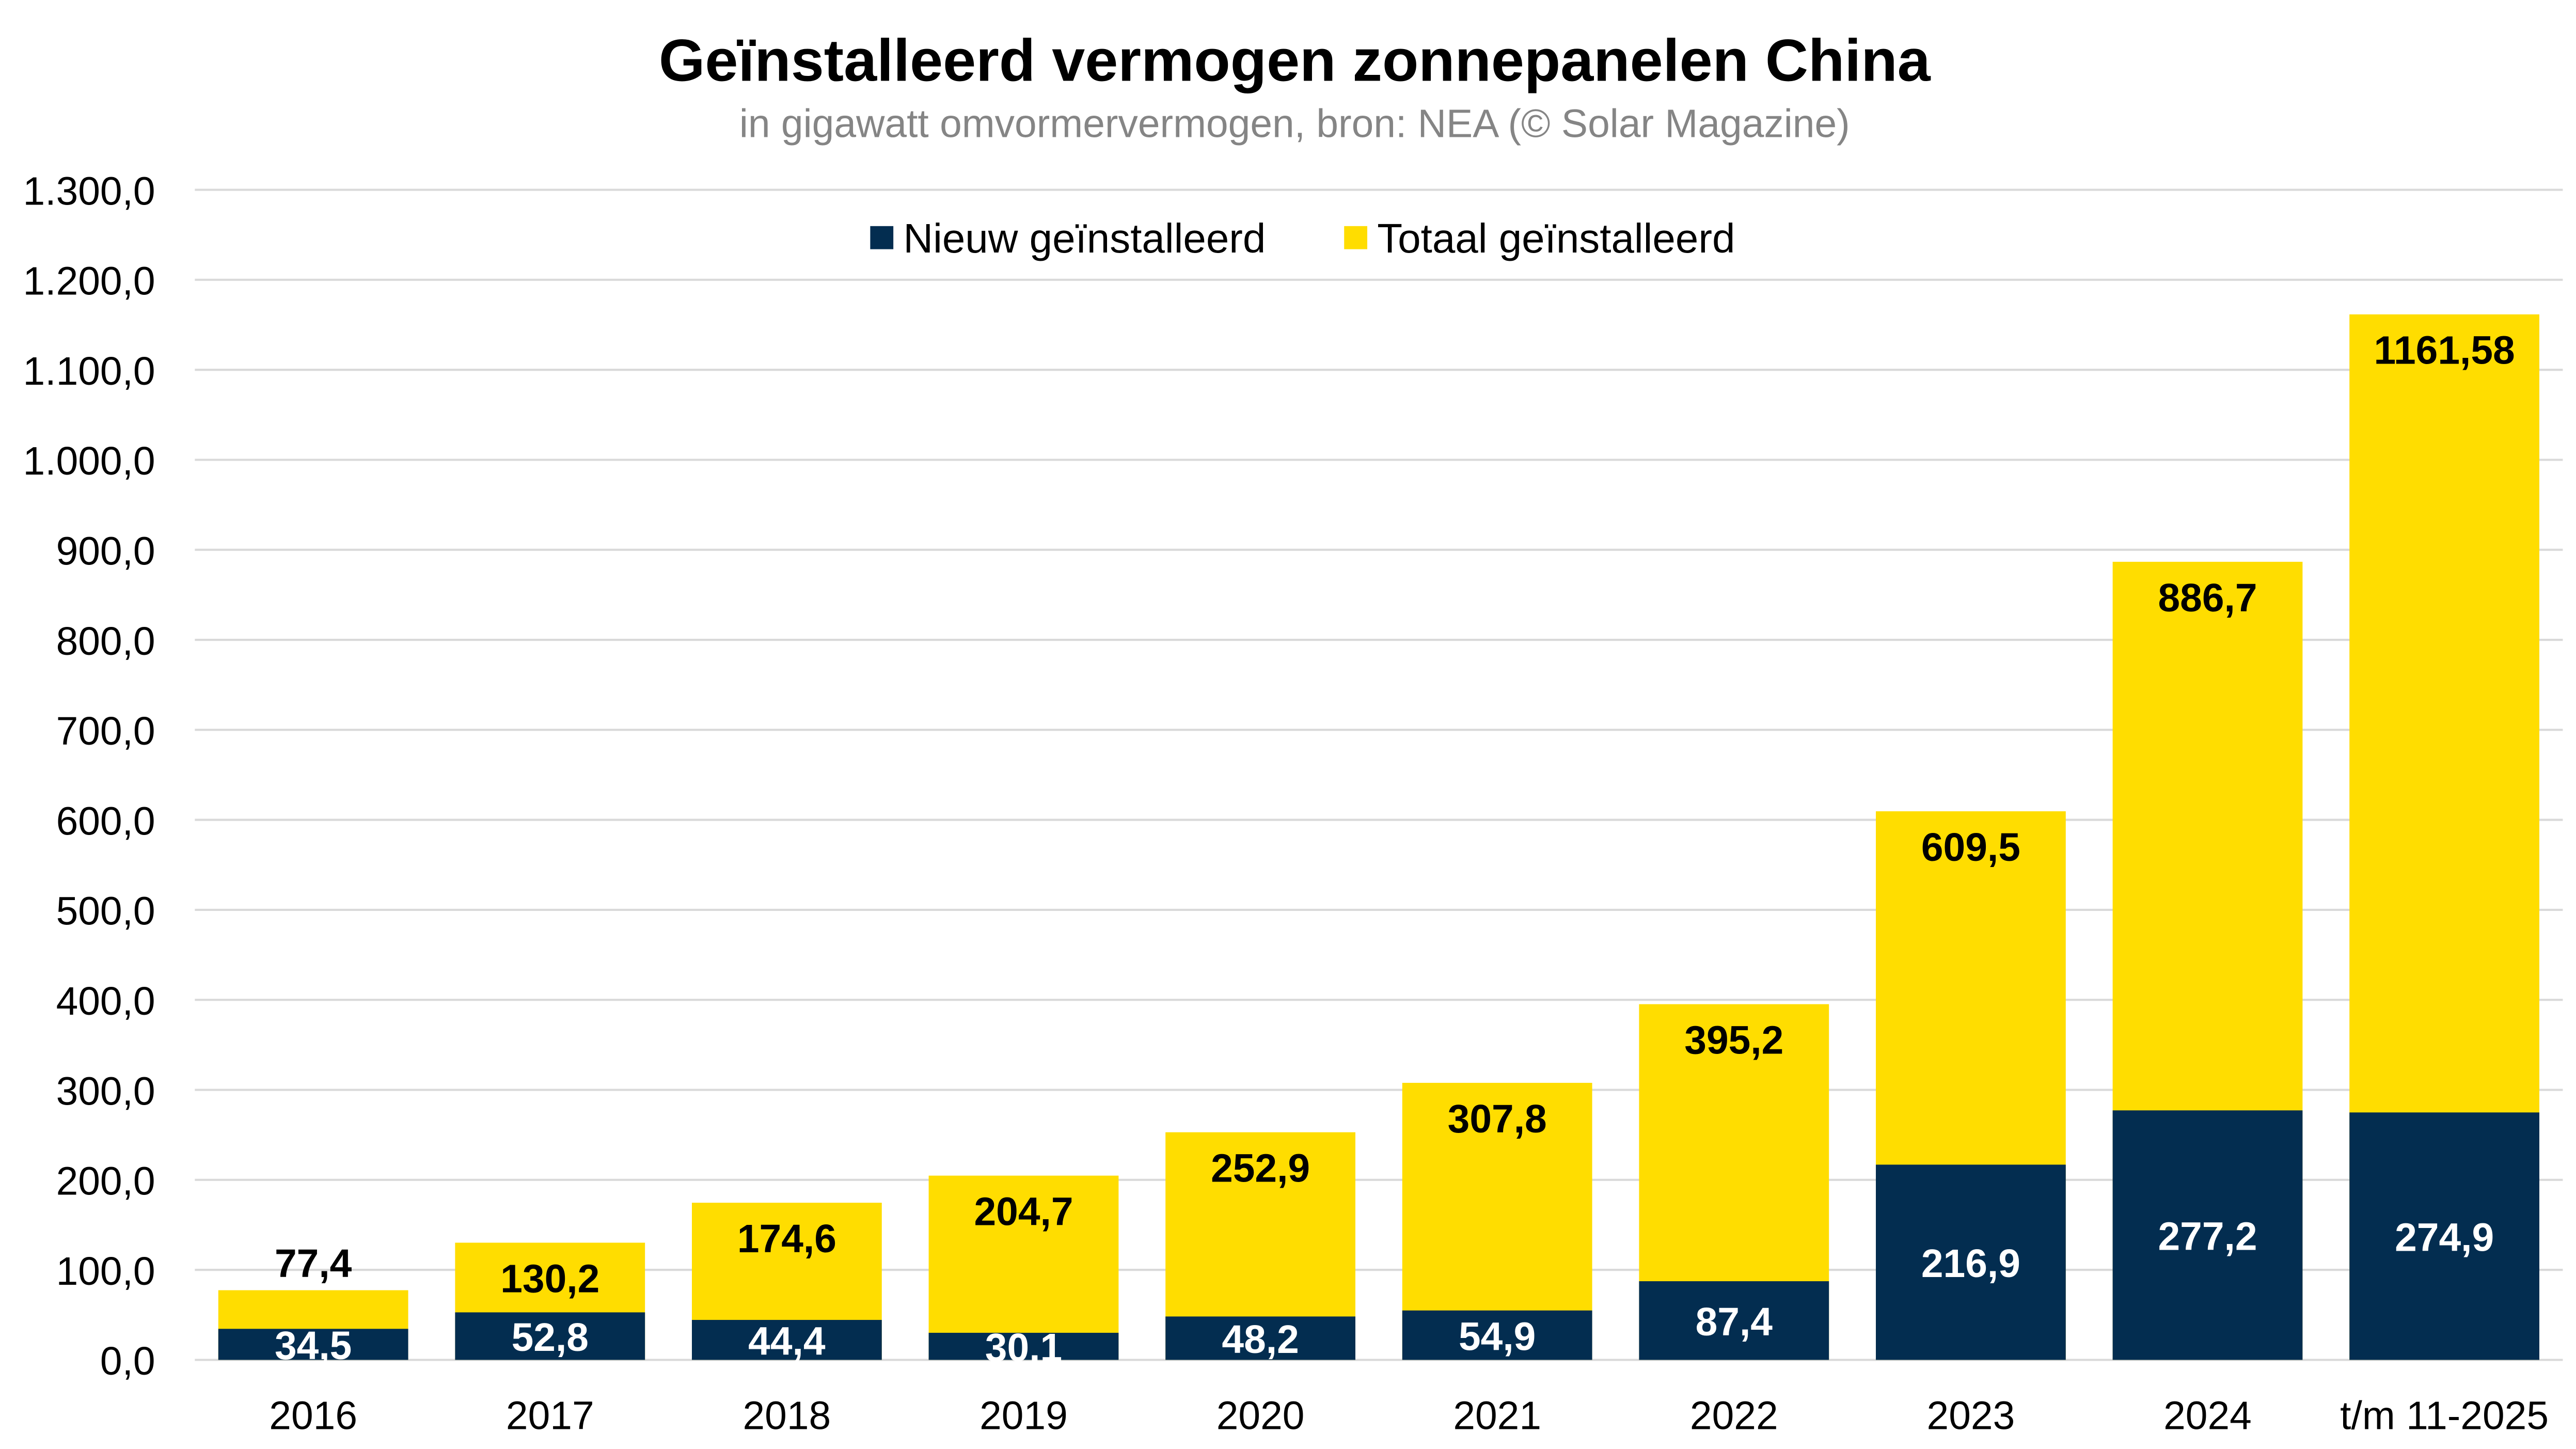 This screenshot has height=1449, width=2576. Describe the element at coordinates (1497, 1119) in the screenshot. I see `data-label-total: 307,8` at that location.